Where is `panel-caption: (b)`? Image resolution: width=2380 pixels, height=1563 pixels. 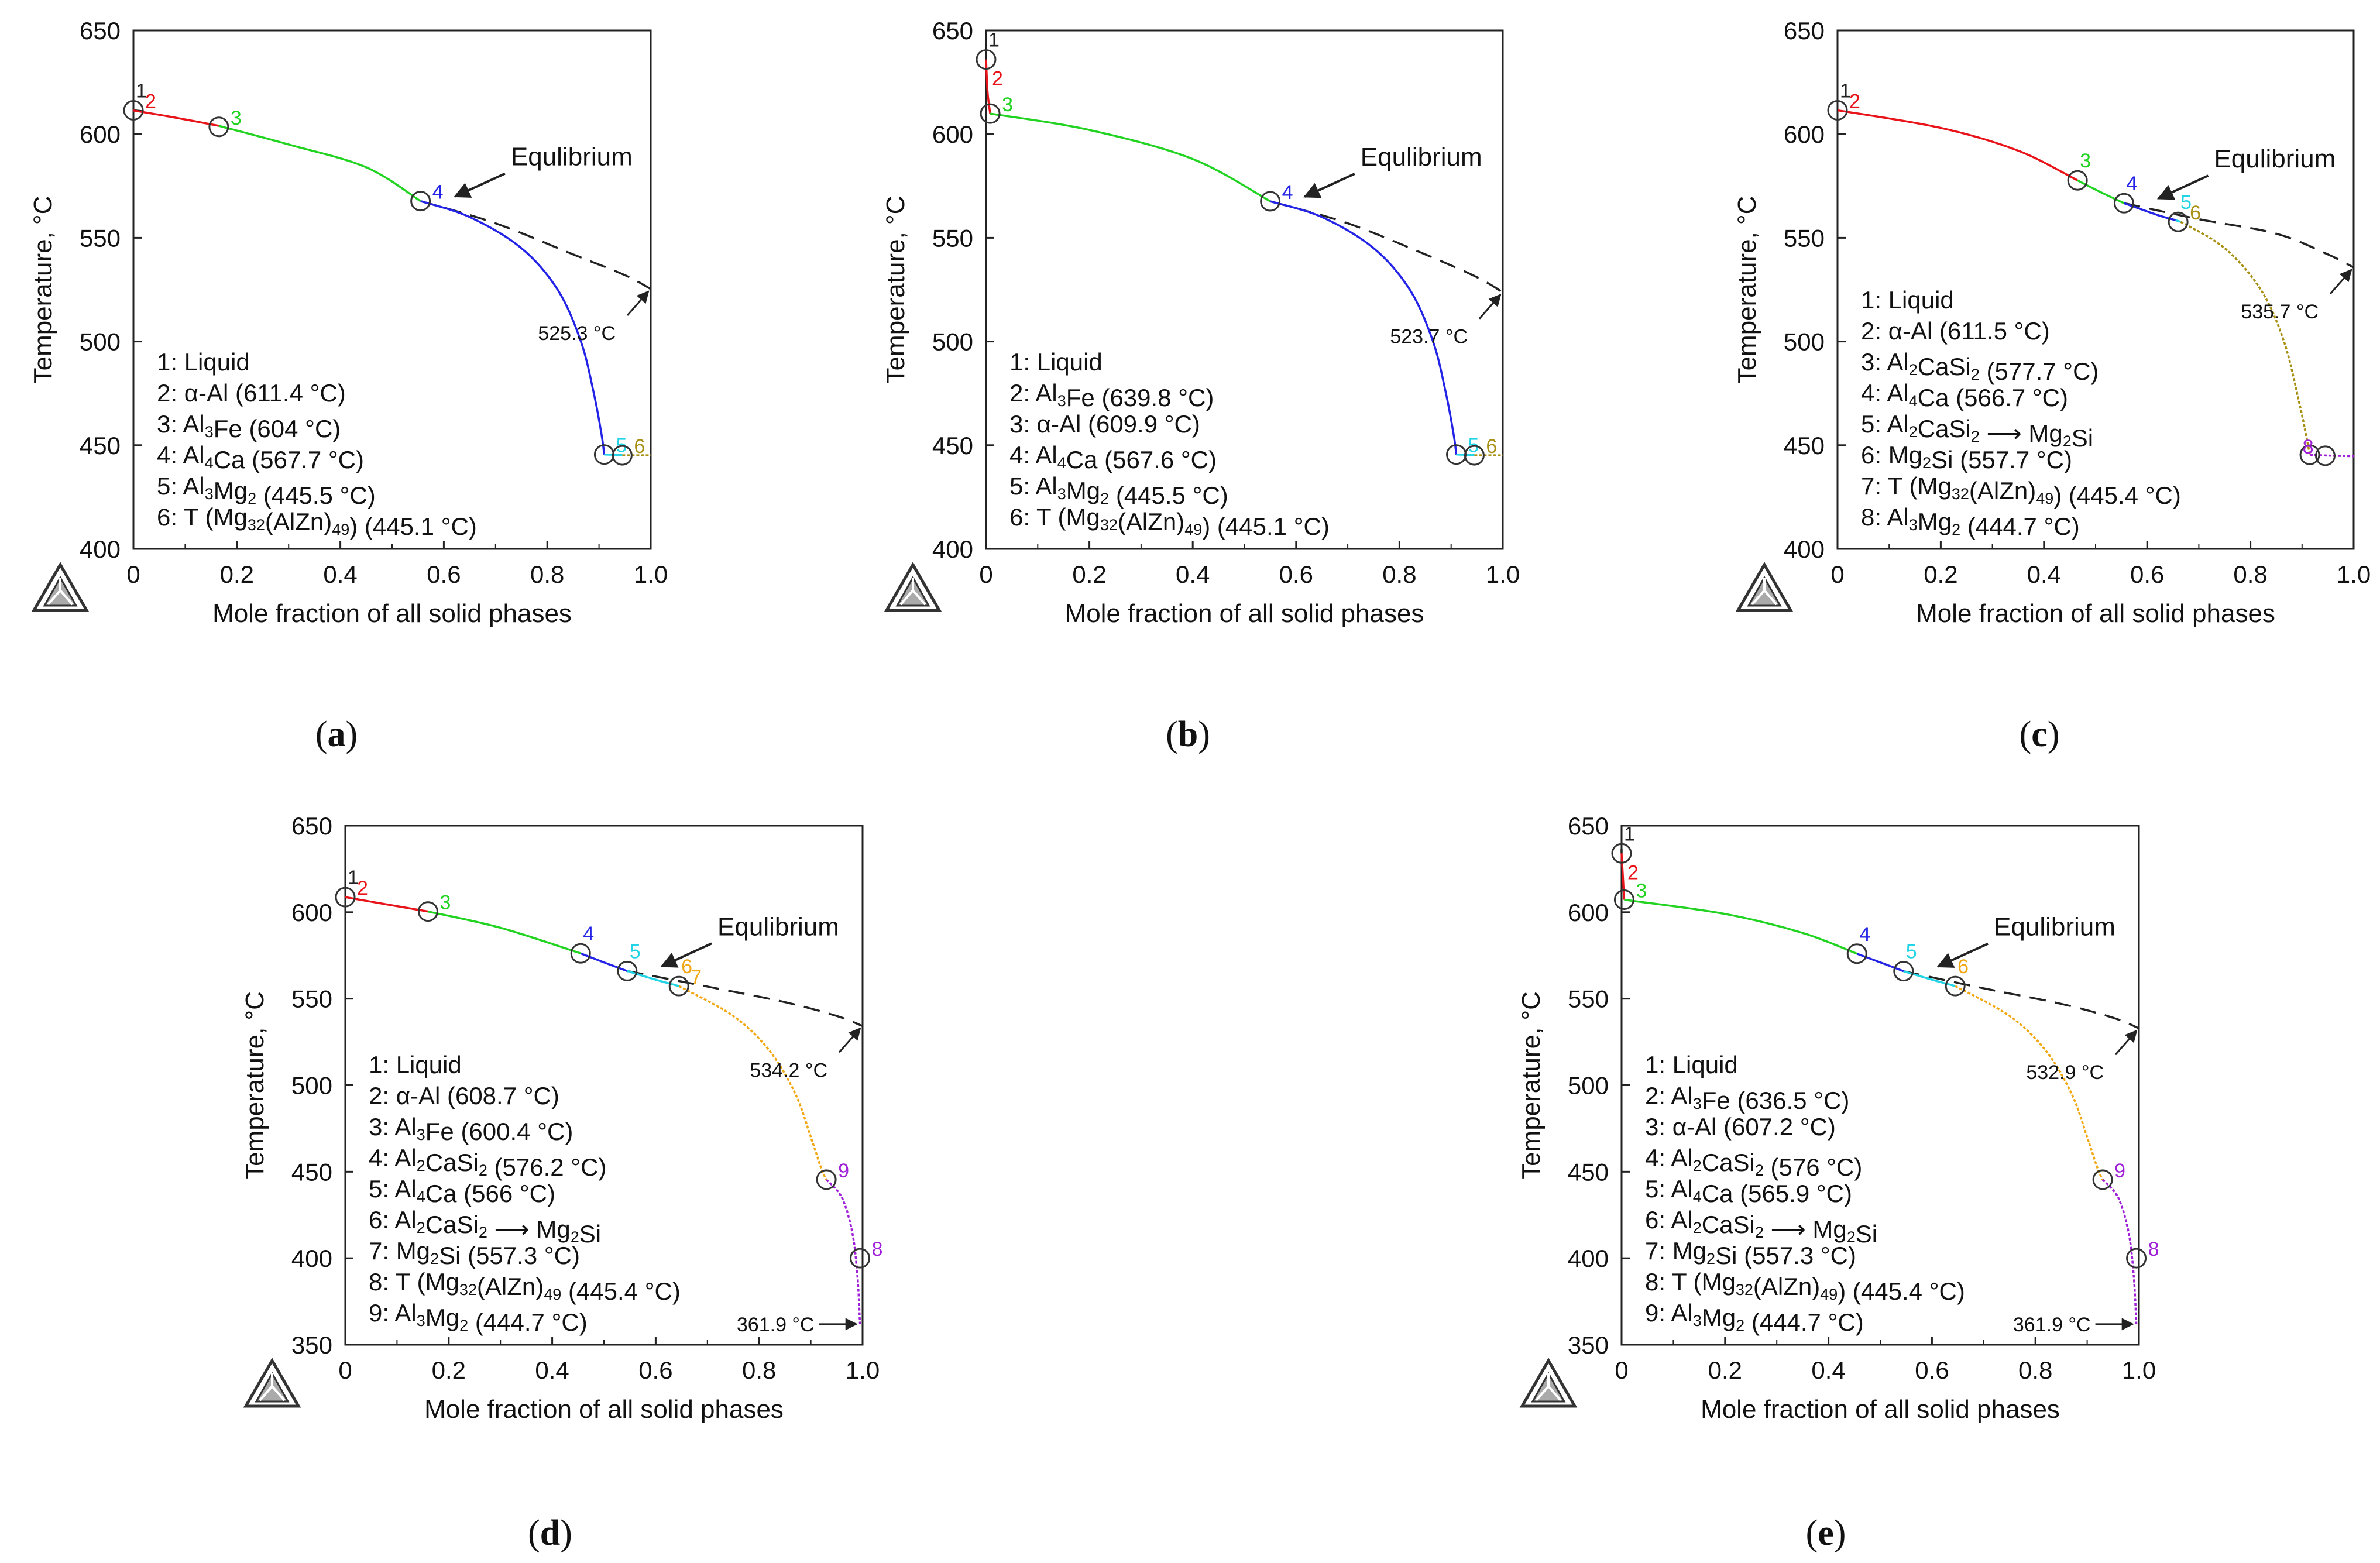 panel-caption: (b) is located at coordinates (1188, 734).